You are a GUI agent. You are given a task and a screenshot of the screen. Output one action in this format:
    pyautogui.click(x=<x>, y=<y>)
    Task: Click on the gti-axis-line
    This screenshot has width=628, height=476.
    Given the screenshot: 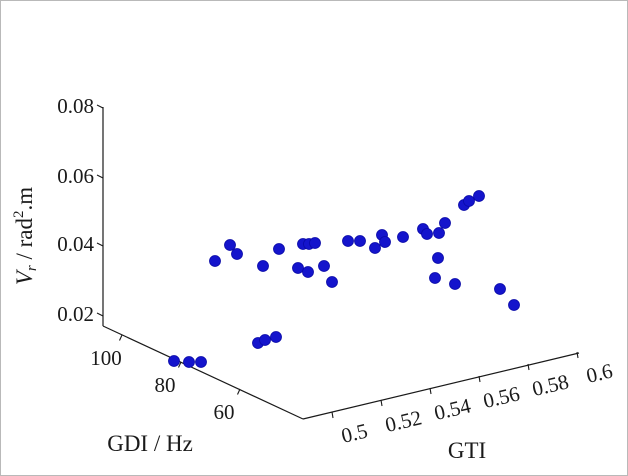 What is the action you would take?
    pyautogui.click(x=441, y=386)
    